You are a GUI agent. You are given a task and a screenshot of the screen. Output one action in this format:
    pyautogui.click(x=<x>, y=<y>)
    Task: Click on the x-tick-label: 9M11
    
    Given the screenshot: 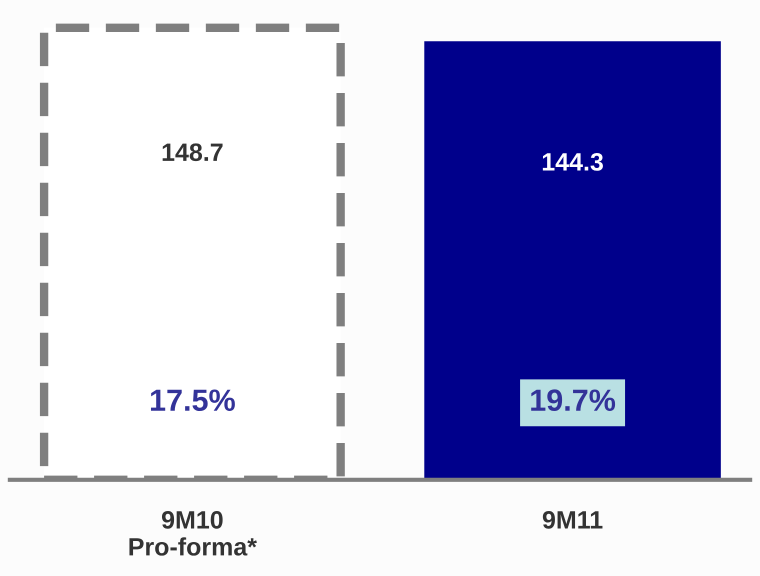 What is the action you would take?
    pyautogui.click(x=572, y=520)
    